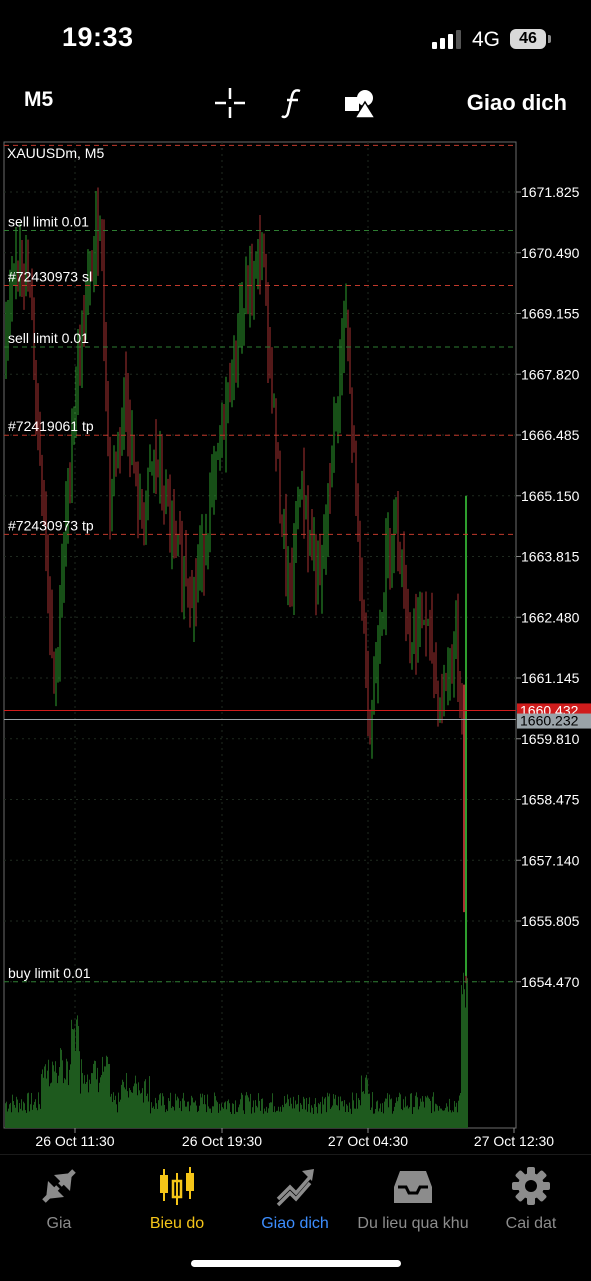 This screenshot has width=591, height=1281. Describe the element at coordinates (550, 678) in the screenshot. I see `price-tick-label: 1661.145` at that location.